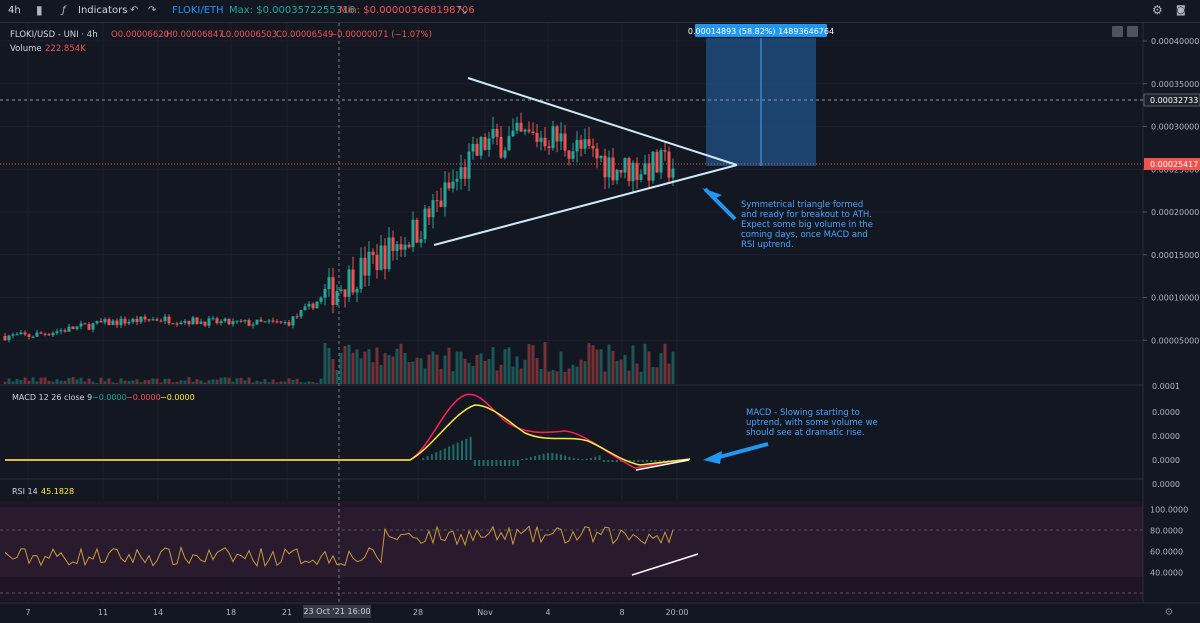 The height and width of the screenshot is (623, 1200). I want to click on time-axis-label: 14, so click(158, 612).